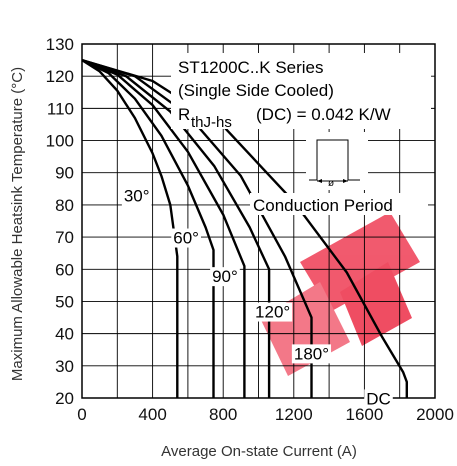  What do you see at coordinates (294, 414) in the screenshot?
I see `x-tick-label: 1200` at bounding box center [294, 414].